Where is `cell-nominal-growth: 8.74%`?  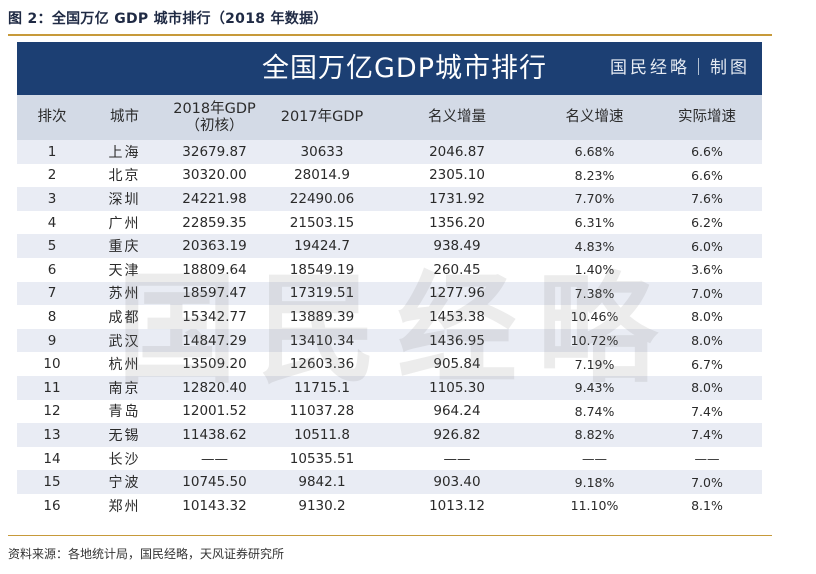
cell-nominal-growth: 8.74% is located at coordinates (594, 411).